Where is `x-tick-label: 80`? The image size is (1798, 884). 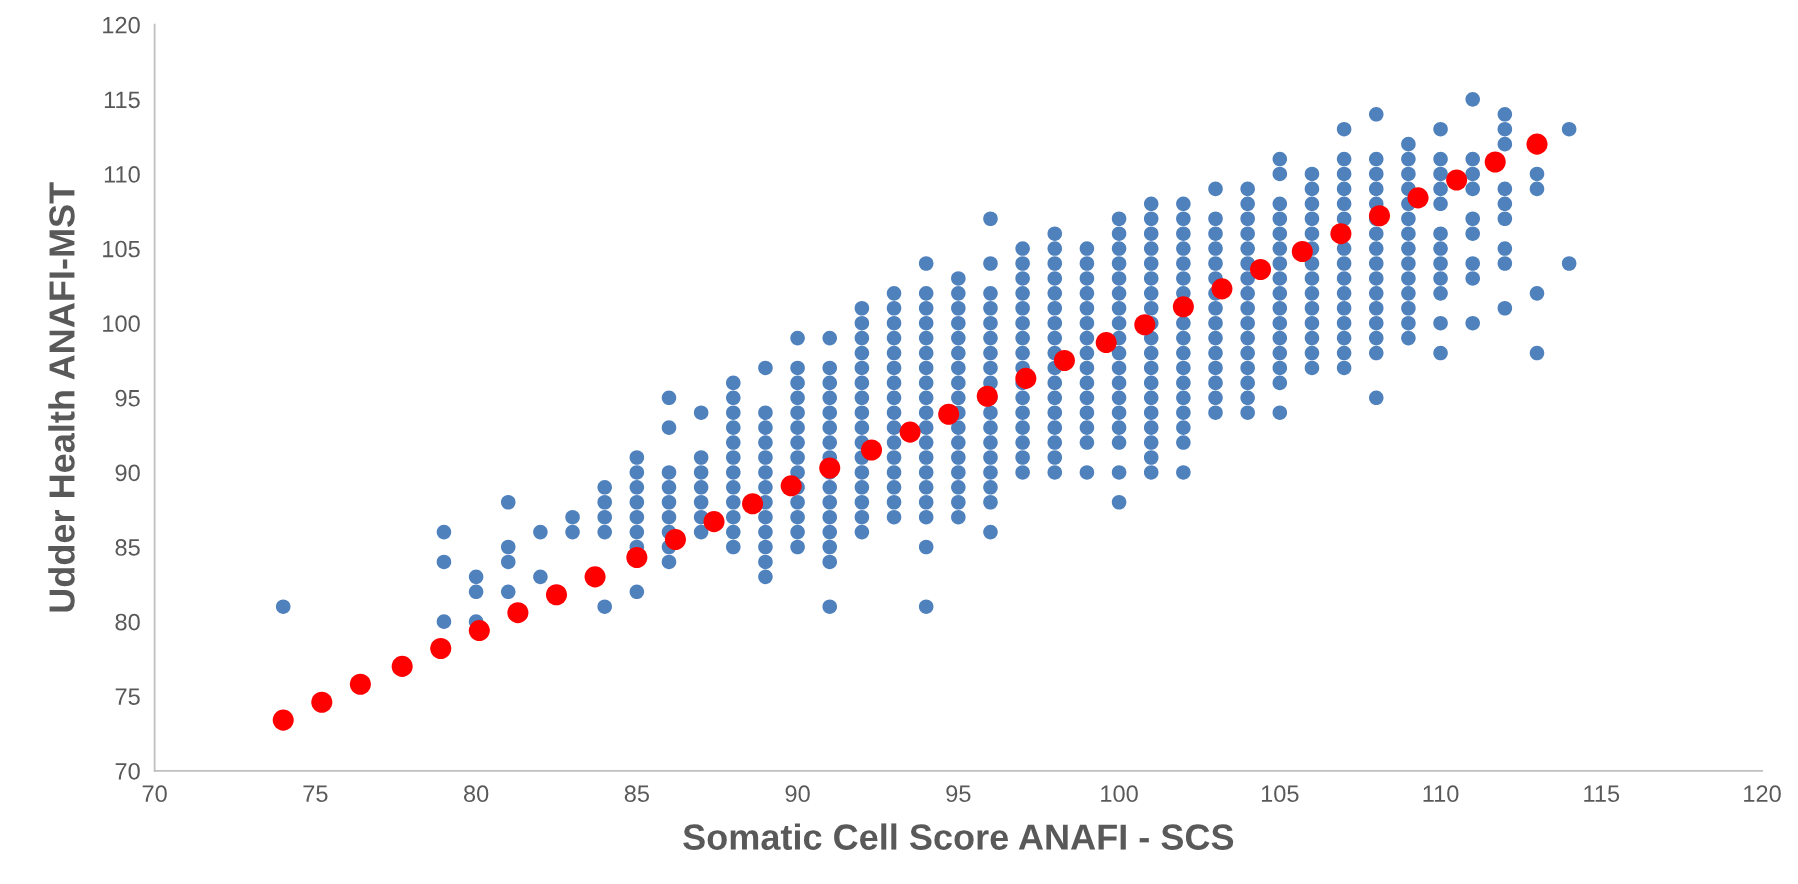
x-tick-label: 80 is located at coordinates (476, 794).